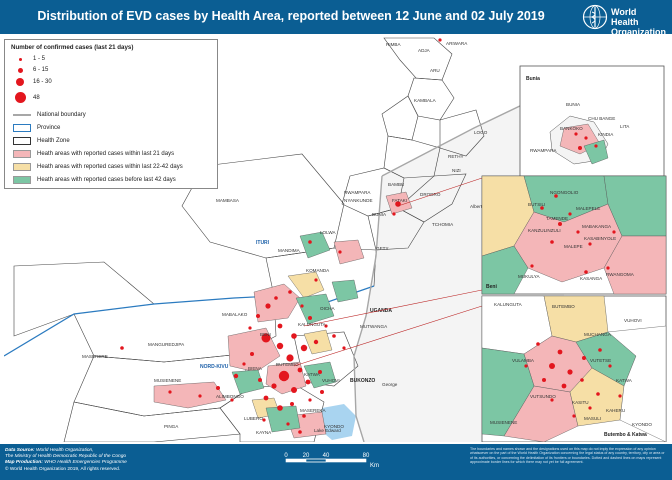 The image size is (672, 480). Describe the element at coordinates (624, 380) in the screenshot. I see `inset-butembo-label-katwa: KATWA` at that location.